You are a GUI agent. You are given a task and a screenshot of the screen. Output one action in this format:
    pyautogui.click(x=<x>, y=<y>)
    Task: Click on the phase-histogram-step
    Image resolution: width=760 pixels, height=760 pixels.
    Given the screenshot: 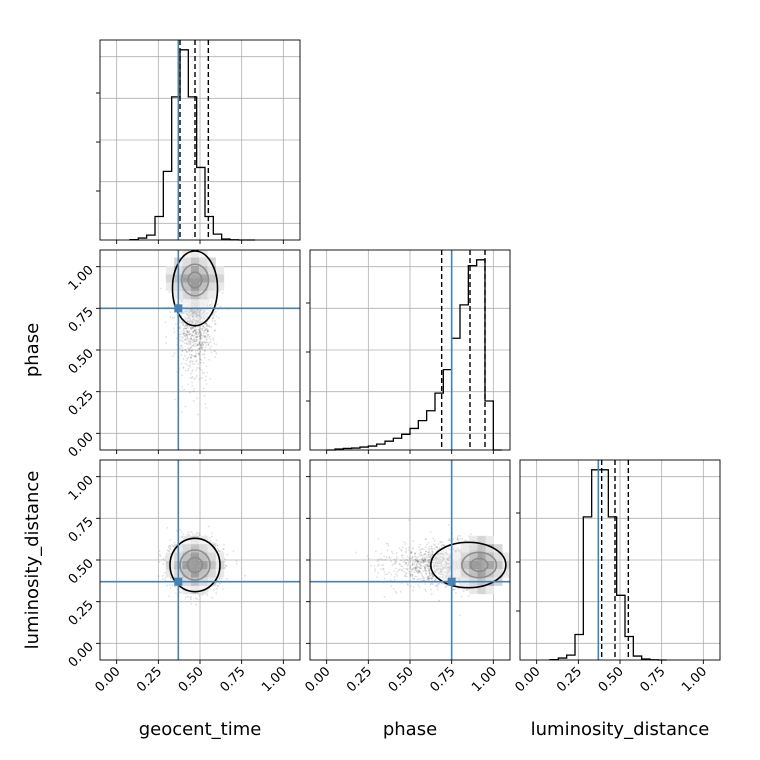 What is the action you would take?
    pyautogui.click(x=414, y=355)
    